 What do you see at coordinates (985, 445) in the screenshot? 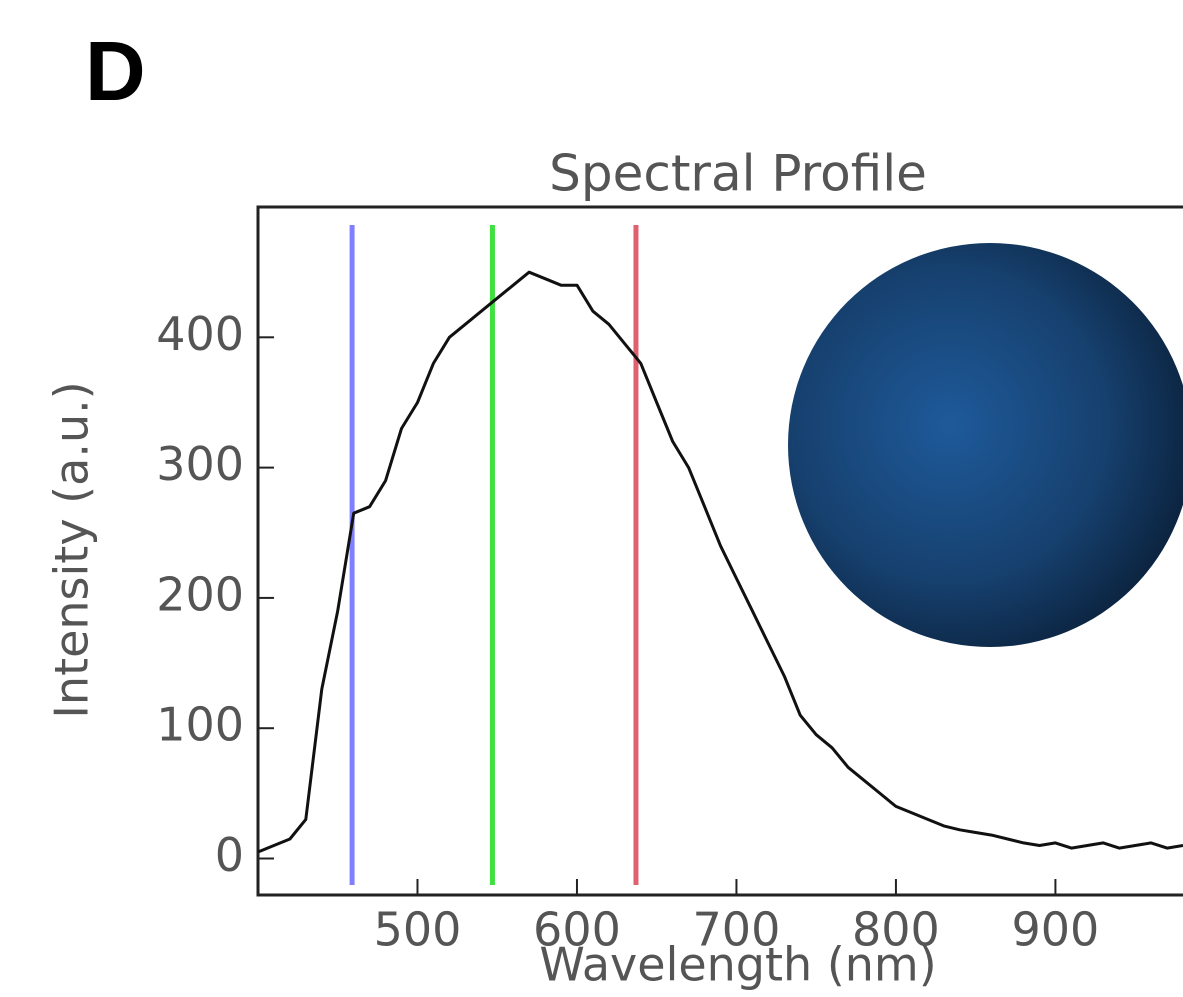
I see `inset-image` at bounding box center [985, 445].